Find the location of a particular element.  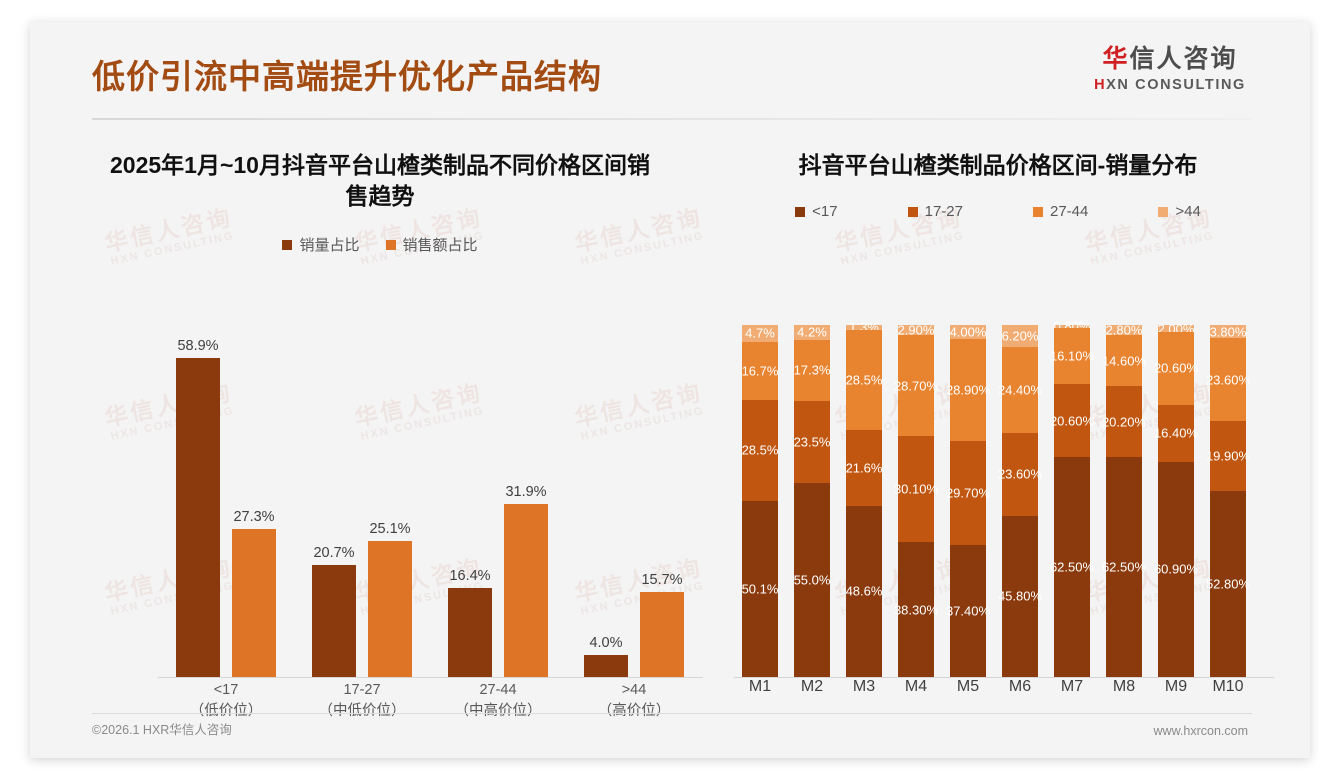

legend-swatch-icon is located at coordinates (390, 244).